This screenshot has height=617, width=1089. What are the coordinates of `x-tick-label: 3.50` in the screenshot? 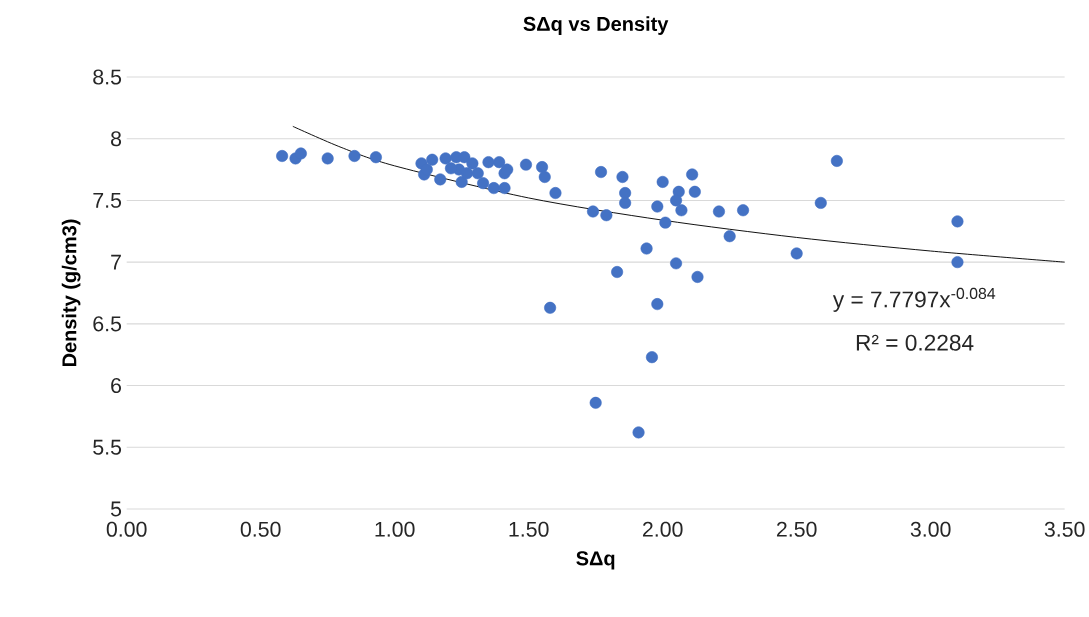 It's located at (1064, 529).